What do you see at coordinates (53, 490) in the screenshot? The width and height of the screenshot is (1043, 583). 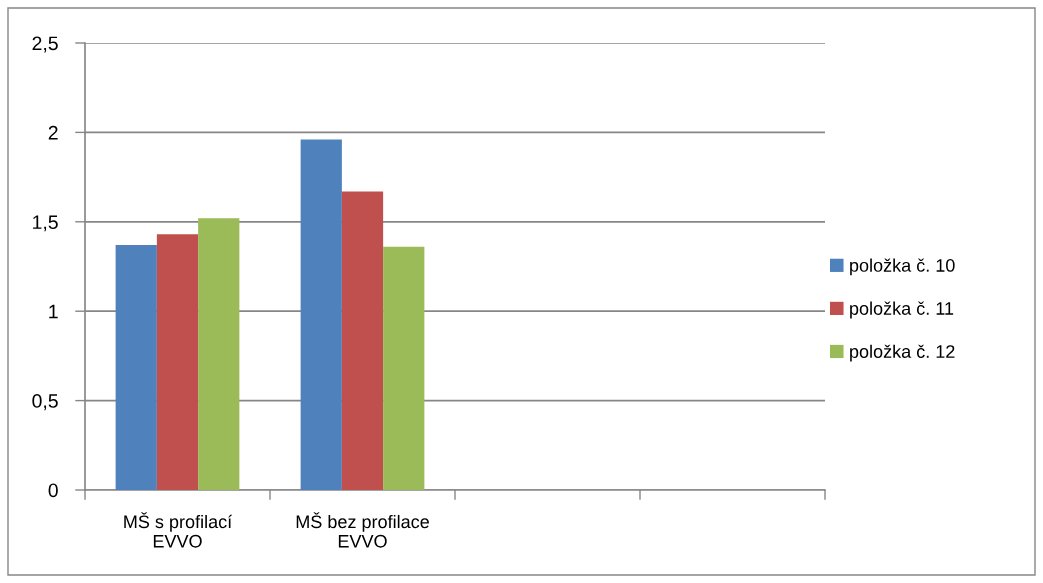 I see `y-tick-label: 0` at bounding box center [53, 490].